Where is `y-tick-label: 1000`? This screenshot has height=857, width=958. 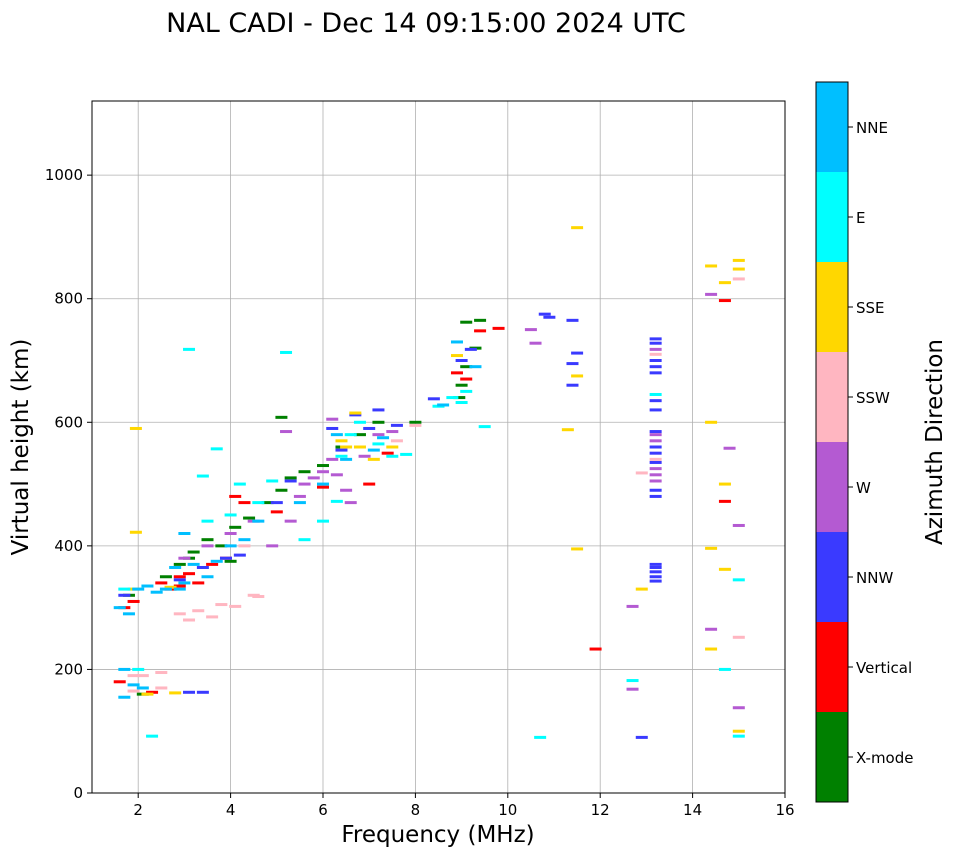
y-tick-label: 1000 is located at coordinates (64, 175).